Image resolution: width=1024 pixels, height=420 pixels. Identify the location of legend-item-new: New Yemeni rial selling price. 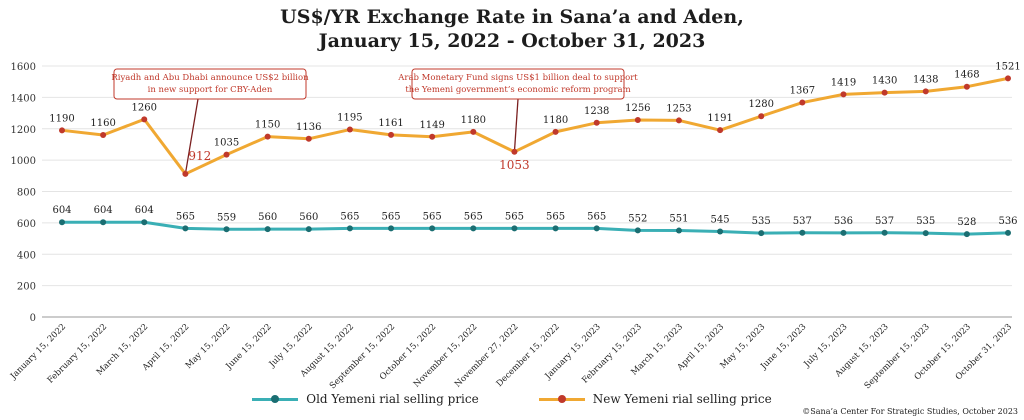
(655, 399).